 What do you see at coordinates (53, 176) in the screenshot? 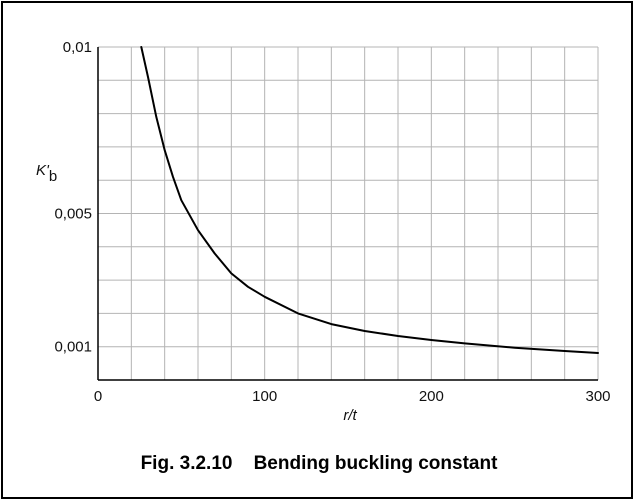
I see `y-axis-label-sub: b` at bounding box center [53, 176].